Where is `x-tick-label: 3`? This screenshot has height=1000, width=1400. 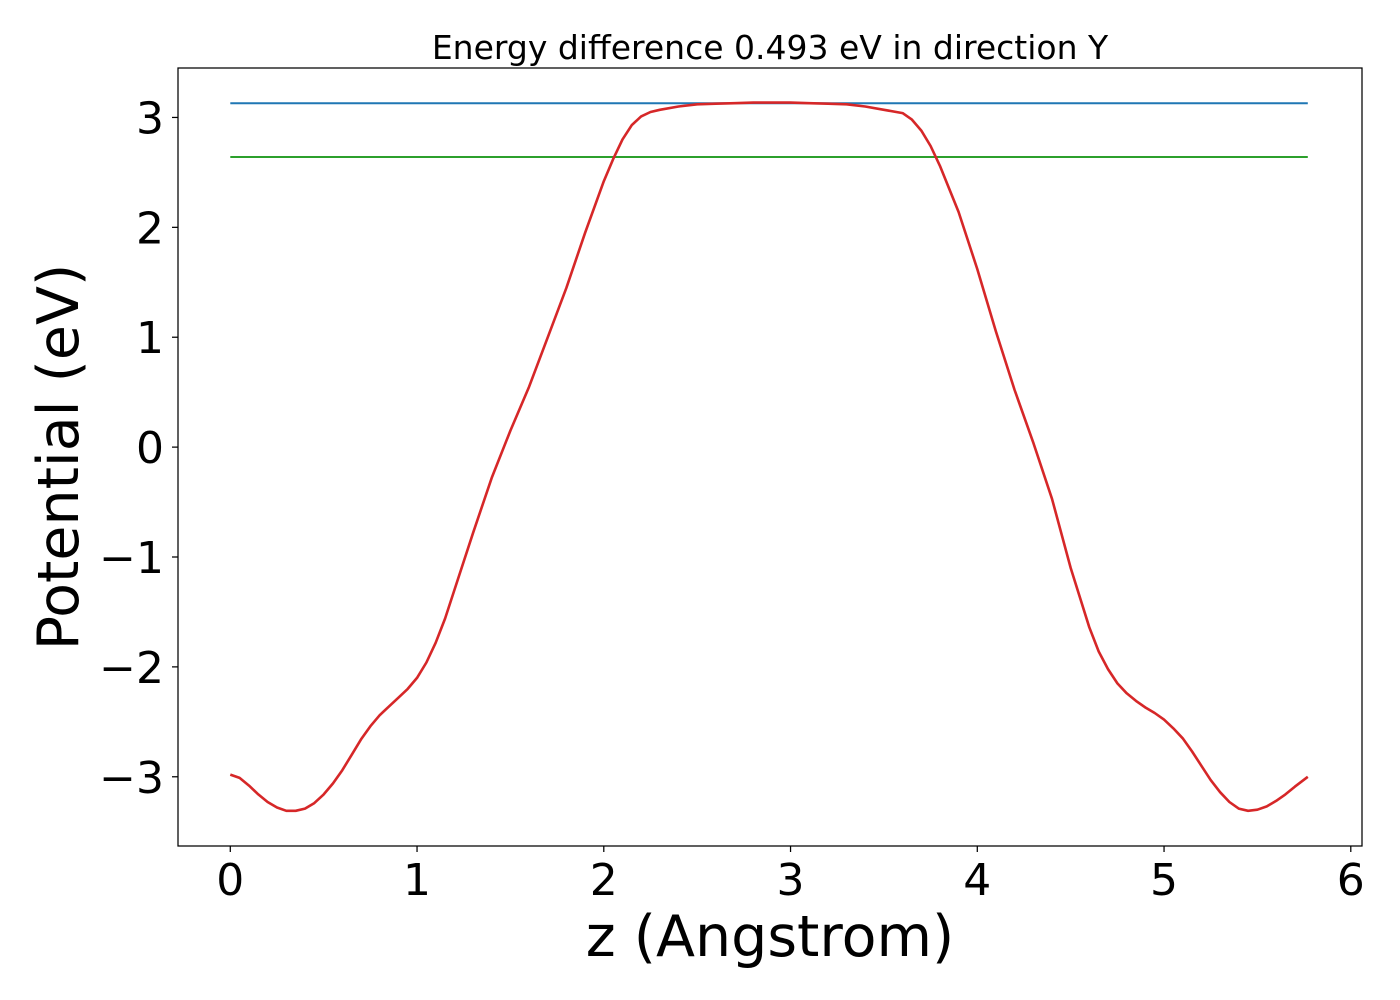
x-tick-label: 3 is located at coordinates (791, 880).